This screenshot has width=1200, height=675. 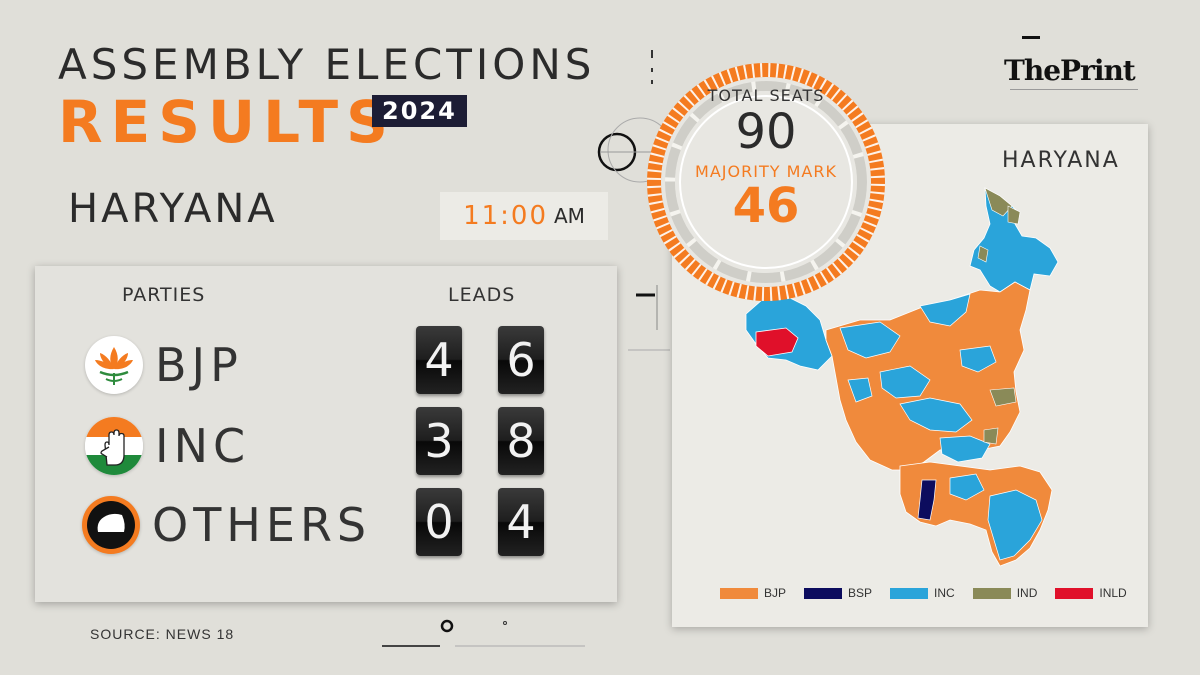 What do you see at coordinates (521, 360) in the screenshot?
I see `bjp-lead-digit-2: 6` at bounding box center [521, 360].